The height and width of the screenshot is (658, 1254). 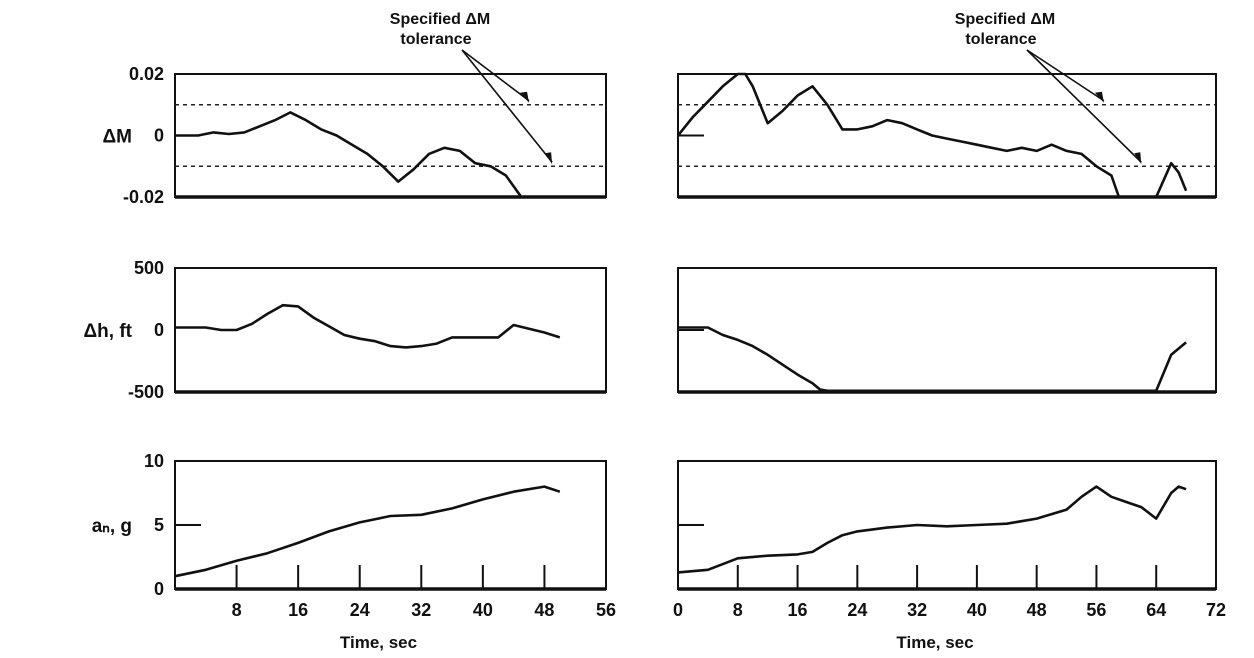 What do you see at coordinates (917, 610) in the screenshot?
I see `right-xtick-label-5: 32` at bounding box center [917, 610].